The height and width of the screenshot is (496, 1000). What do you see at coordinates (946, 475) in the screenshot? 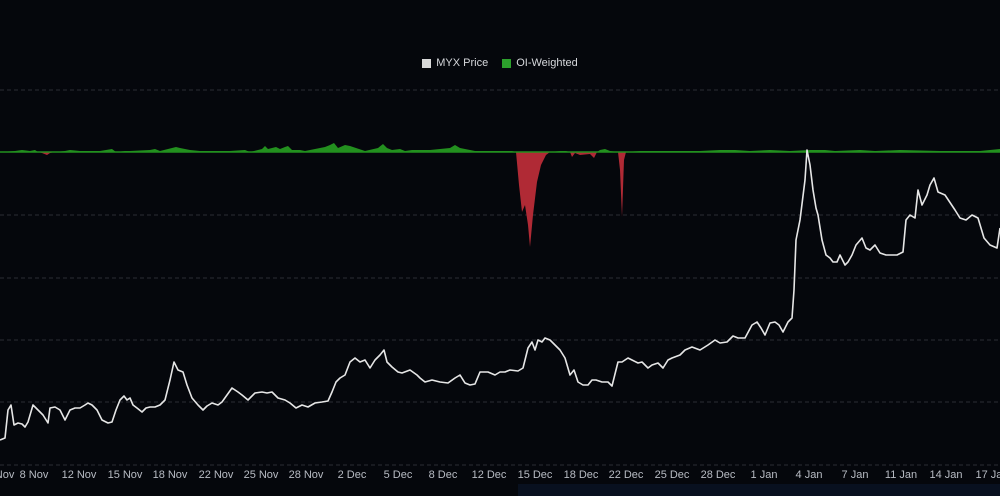
I see `x-tick-label: 14 Jan` at bounding box center [946, 475].